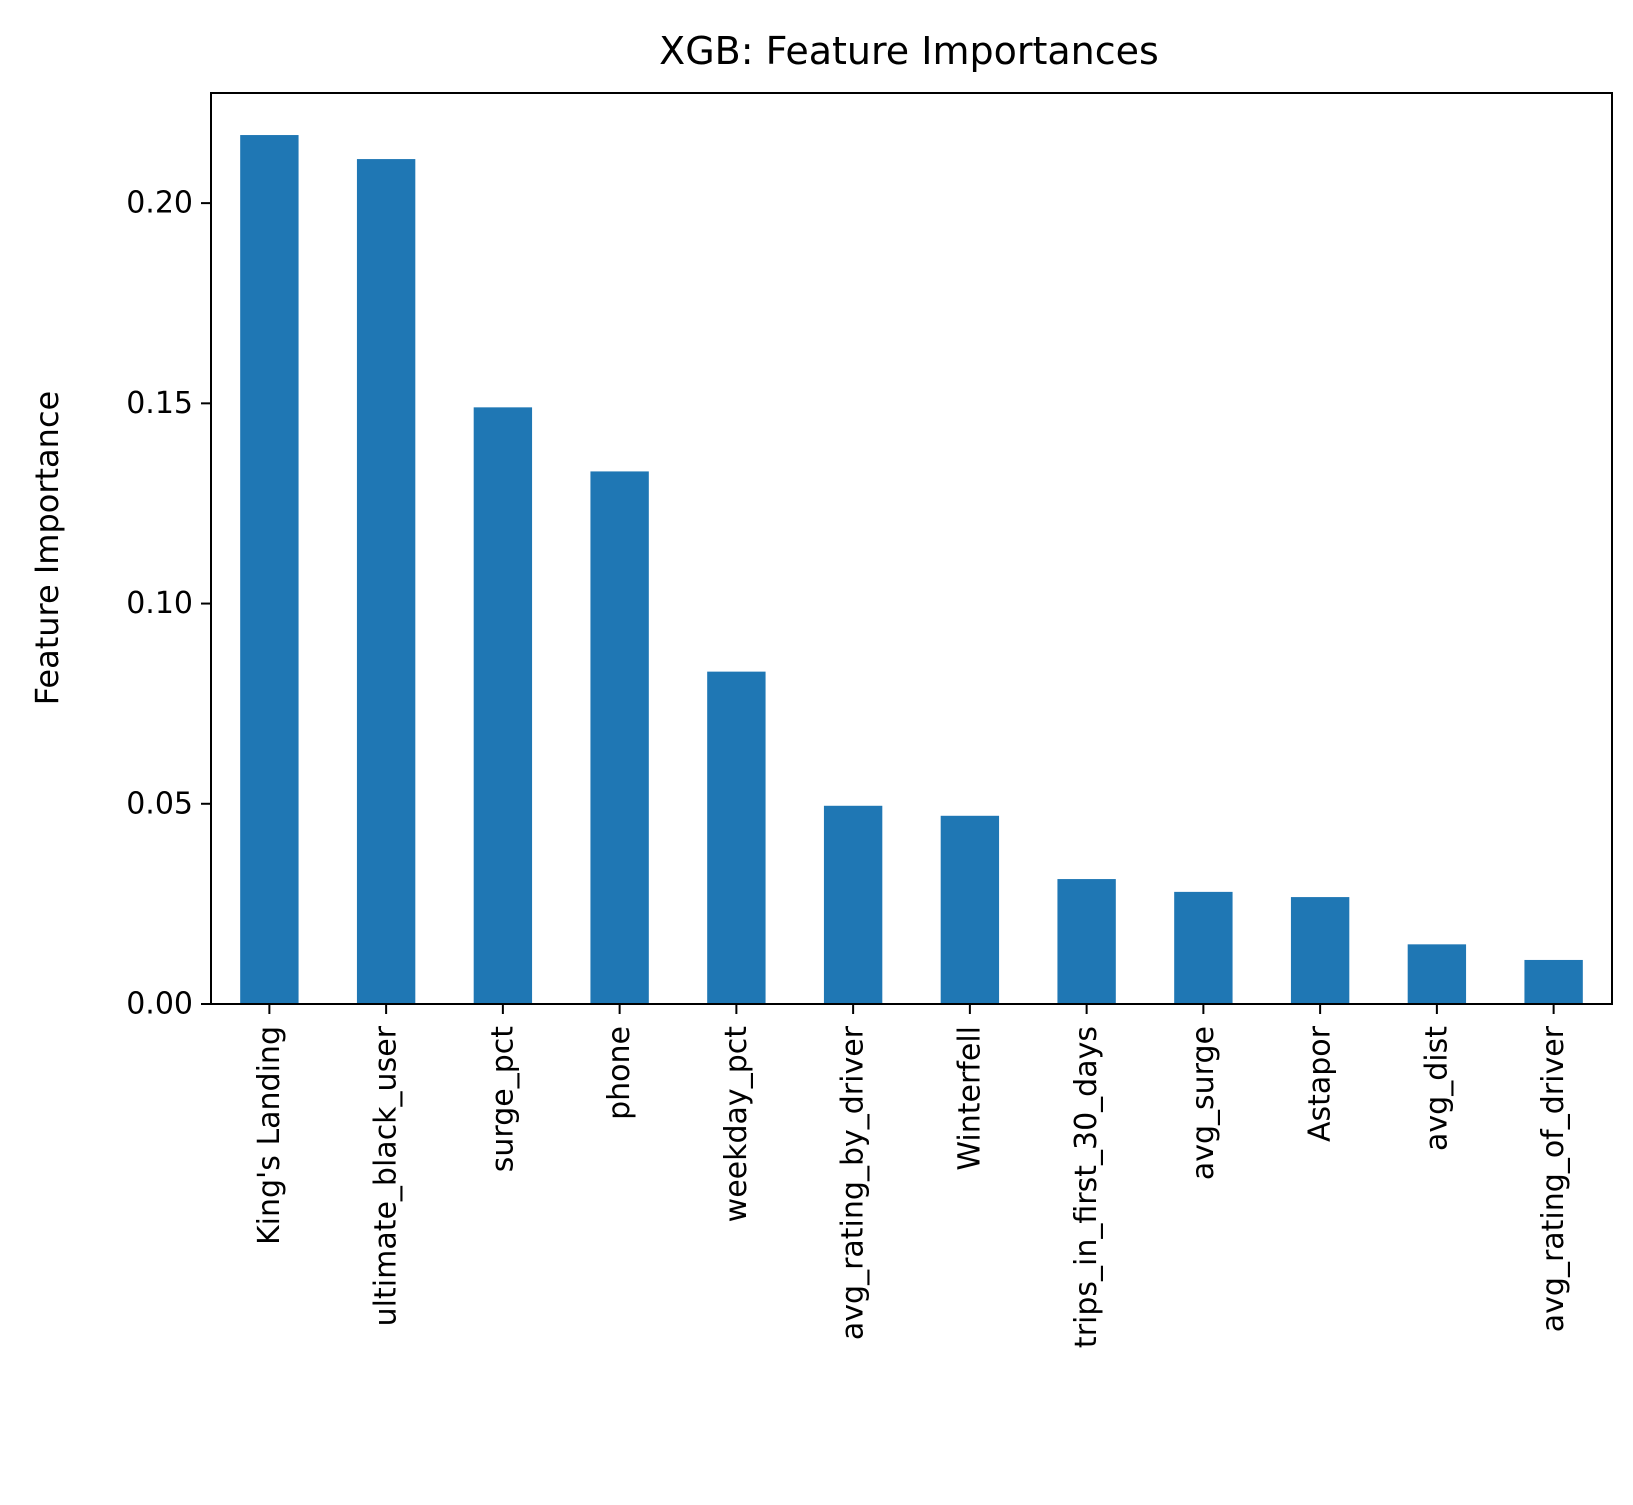 The width and height of the screenshot is (1633, 1505). Describe the element at coordinates (159, 403) in the screenshot. I see `y-tick-label: 0.15` at that location.